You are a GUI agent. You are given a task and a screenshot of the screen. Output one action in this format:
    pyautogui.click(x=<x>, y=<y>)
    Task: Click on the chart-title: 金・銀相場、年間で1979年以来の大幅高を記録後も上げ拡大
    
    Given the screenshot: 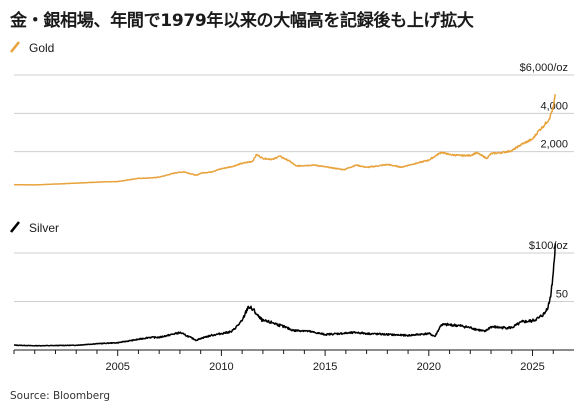 What is the action you would take?
    pyautogui.click(x=242, y=21)
    